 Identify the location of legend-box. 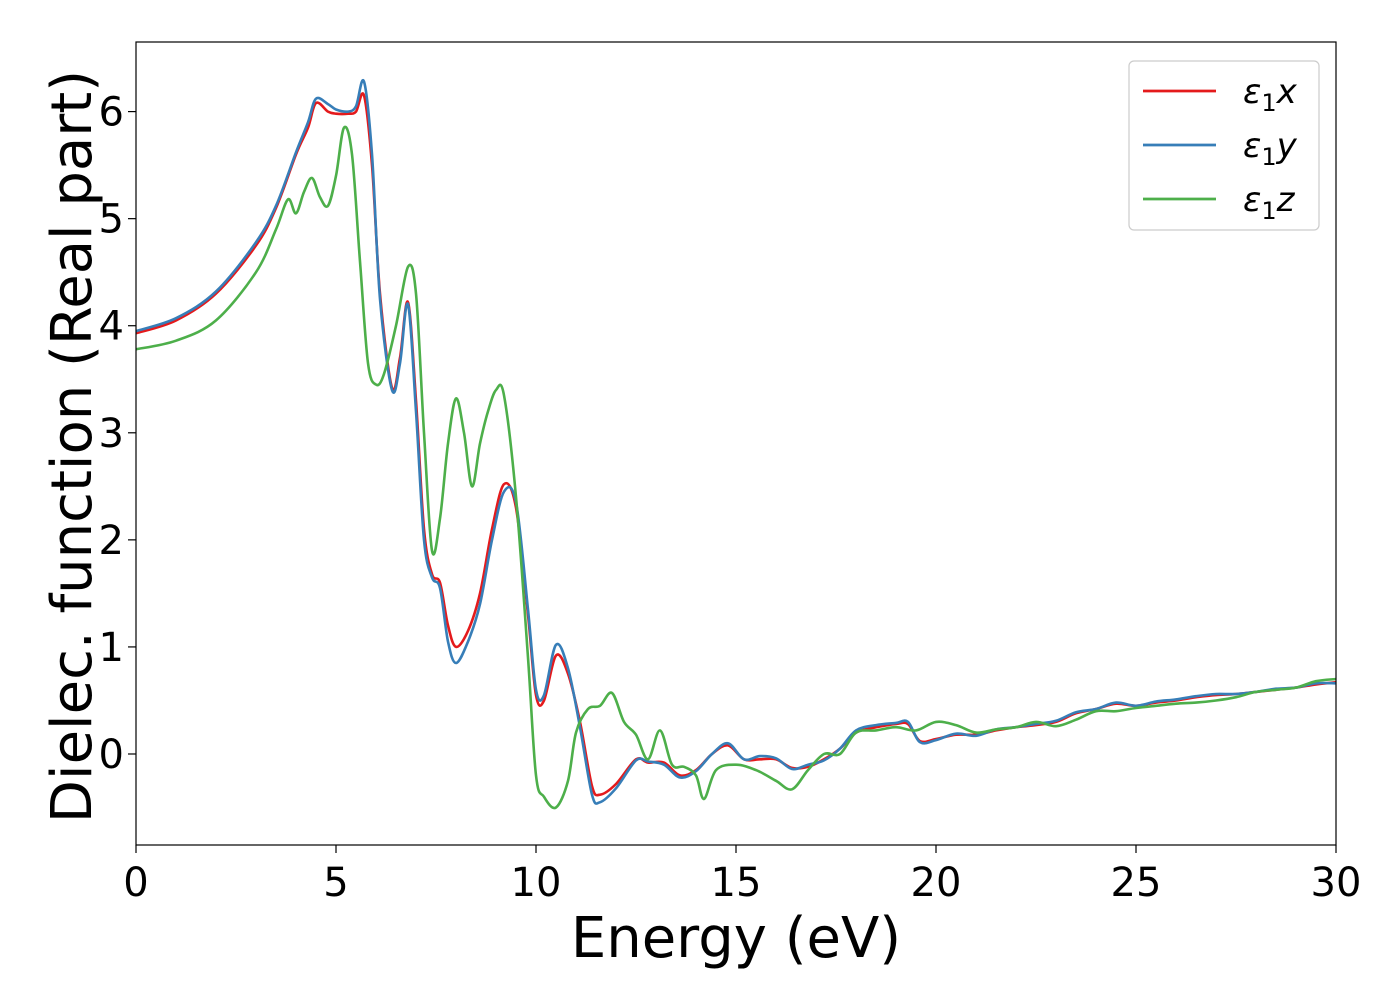
(1224, 145).